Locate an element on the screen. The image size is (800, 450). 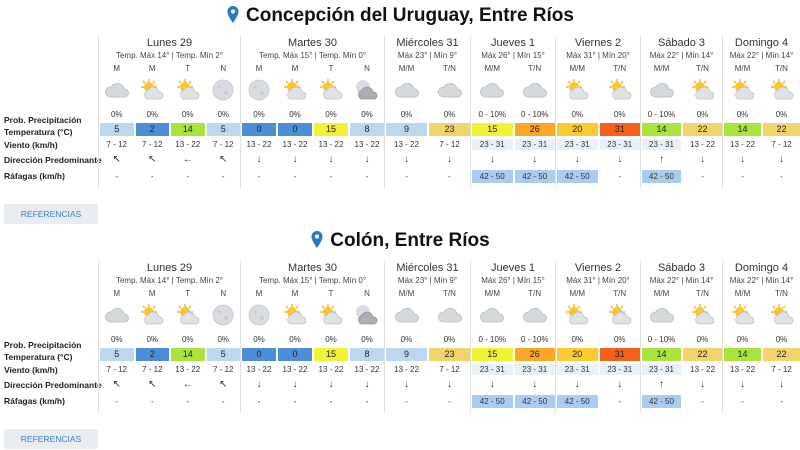
period-column: T/N 0% 22 7 - 12 ↓ - is located at coordinates (781, 112).